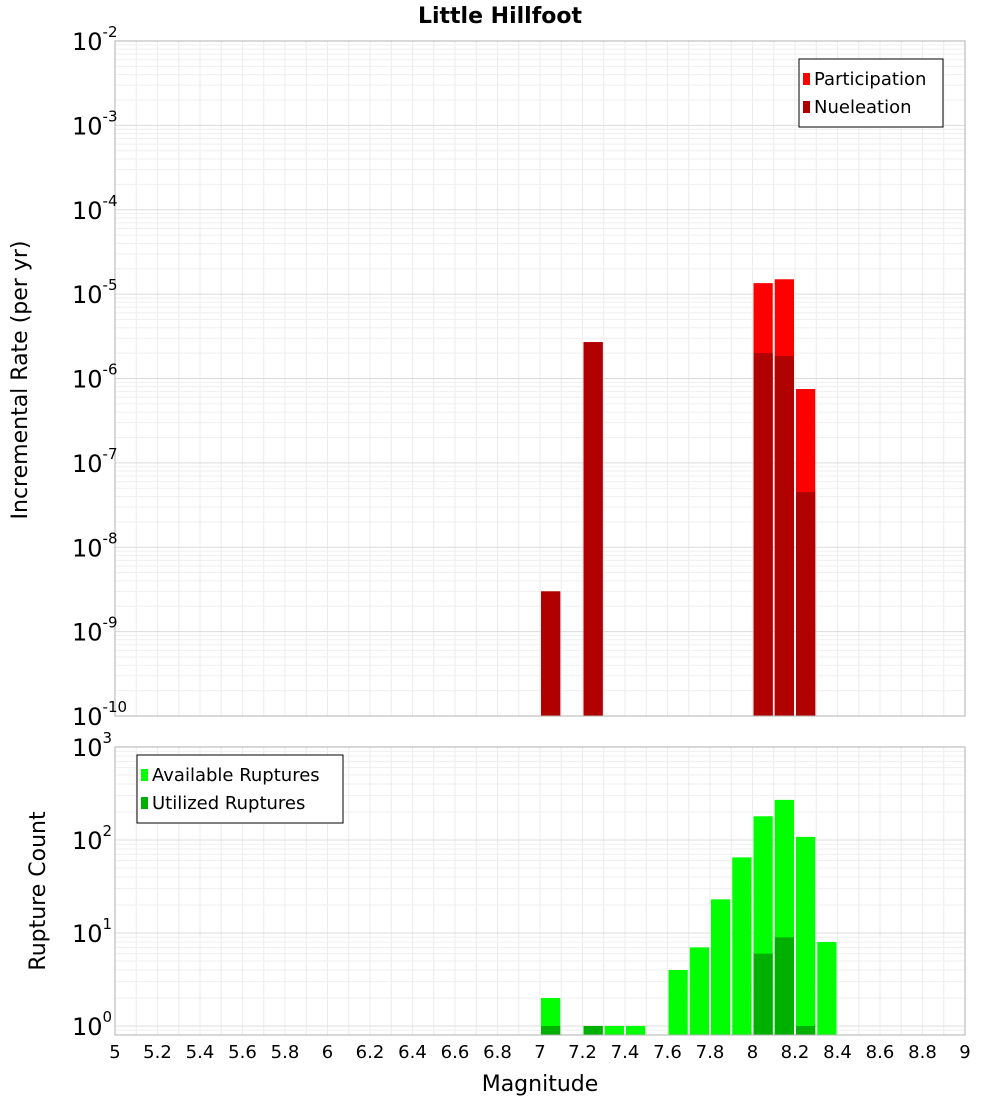  What do you see at coordinates (95, 377) in the screenshot?
I see `y-tick-label: 10⁻⁶` at bounding box center [95, 377].